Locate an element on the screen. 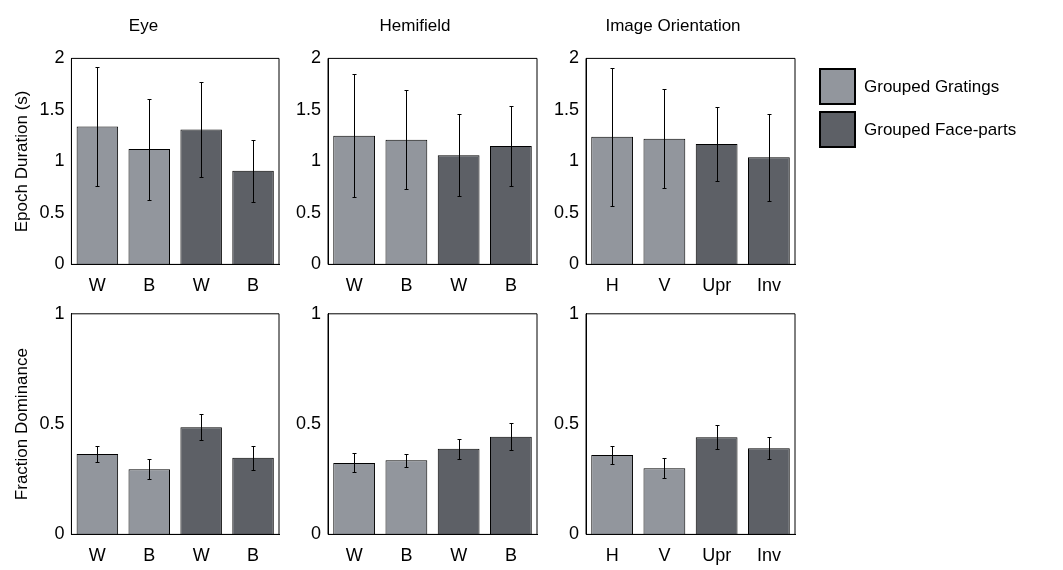 This screenshot has height=570, width=1063. legend-label: Grouped Gratings is located at coordinates (932, 86).